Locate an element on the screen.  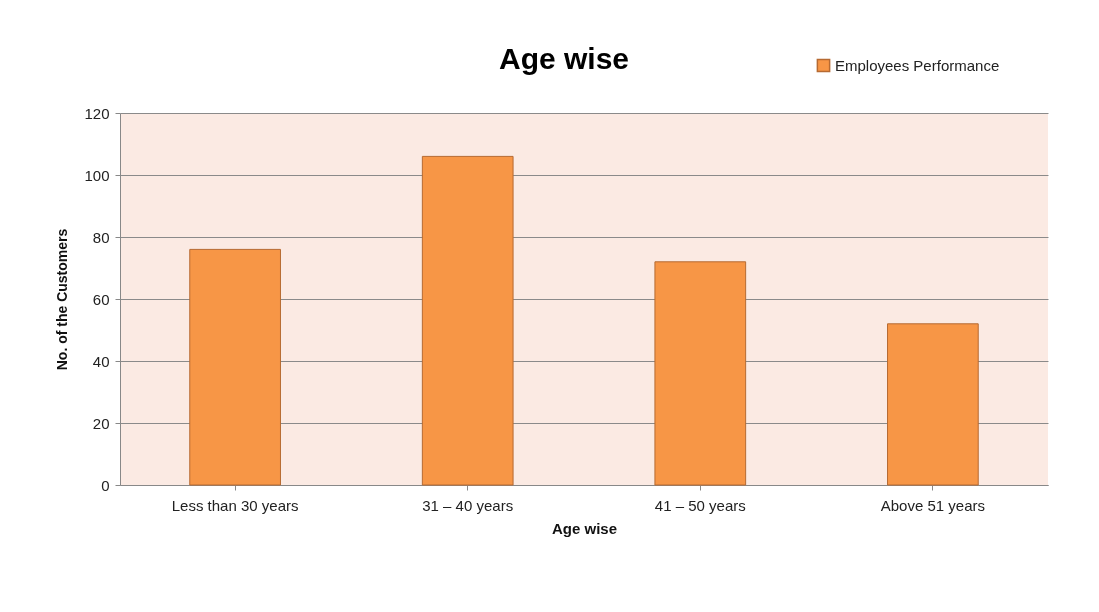
y-tick-label: 0 is located at coordinates (105, 485).